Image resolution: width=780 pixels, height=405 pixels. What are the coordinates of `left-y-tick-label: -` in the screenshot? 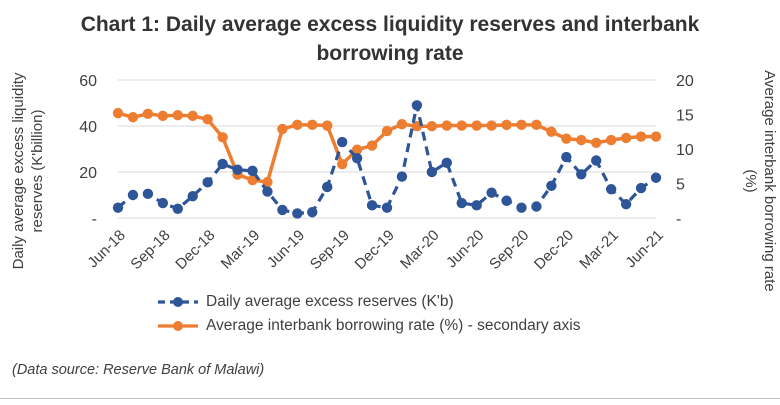 It's located at (94, 219).